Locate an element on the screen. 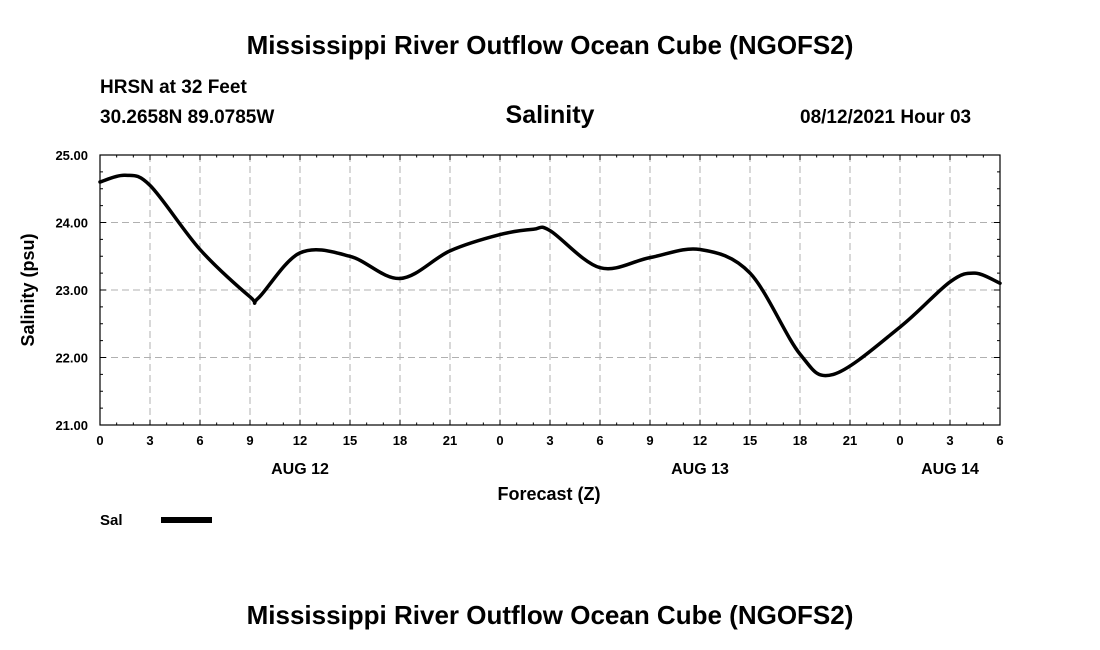 This screenshot has width=1100, height=650. y-tick-label: 25.00 is located at coordinates (71, 155).